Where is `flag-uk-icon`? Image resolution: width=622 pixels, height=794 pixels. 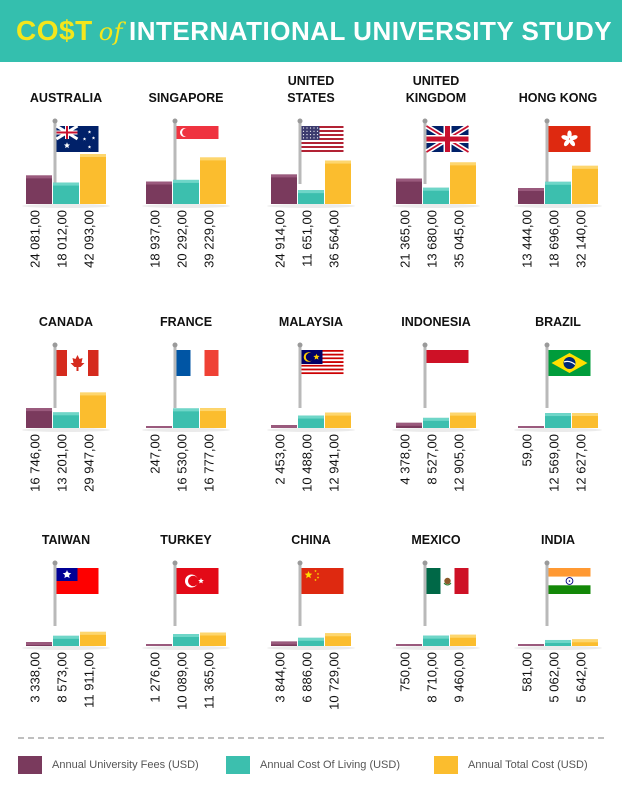
flag-uk-icon is located at coordinates (447, 139).